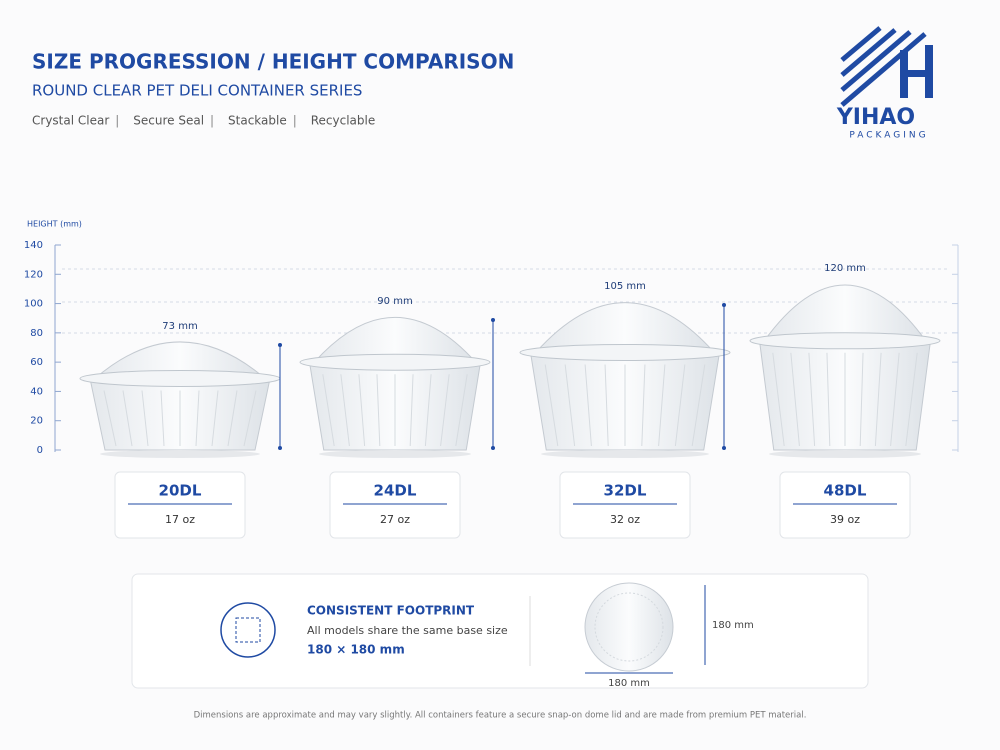 The height and width of the screenshot is (750, 1000). I want to click on lid-top-view, so click(629, 627).